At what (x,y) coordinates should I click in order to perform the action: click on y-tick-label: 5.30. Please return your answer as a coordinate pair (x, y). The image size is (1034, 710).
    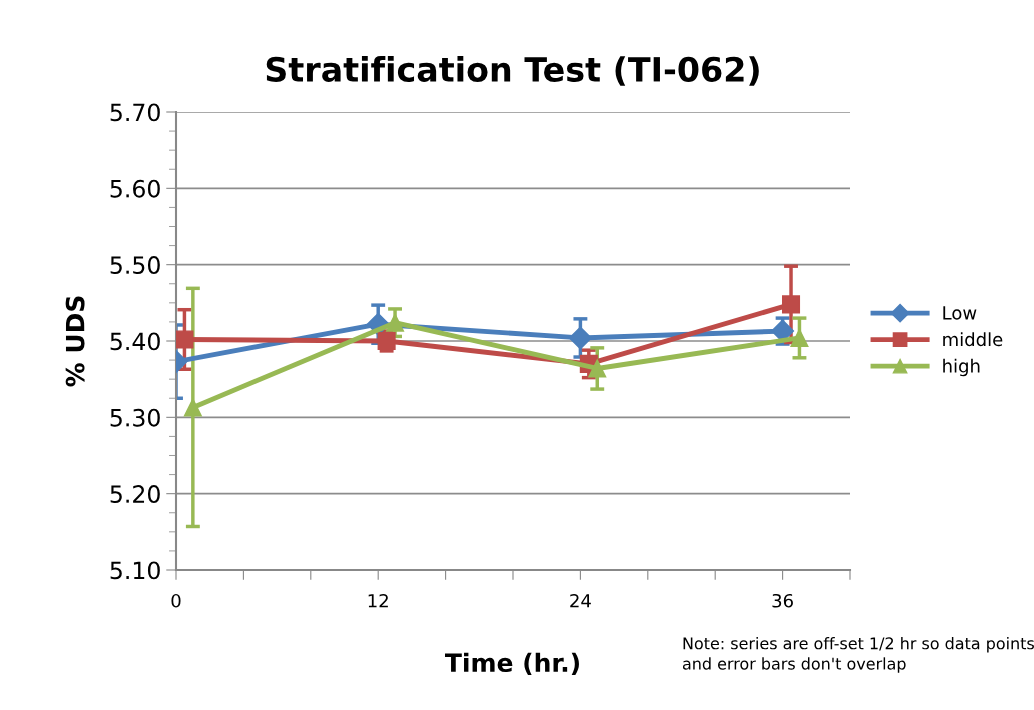
    Looking at the image, I should click on (135, 417).